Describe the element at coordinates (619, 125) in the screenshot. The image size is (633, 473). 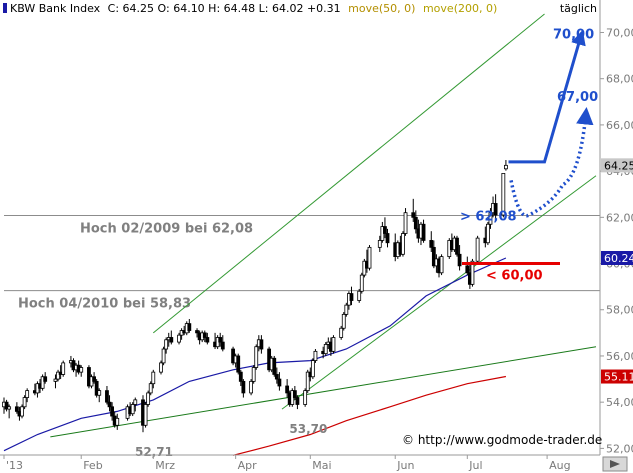
I see `y-tick-label: 66,00` at that location.